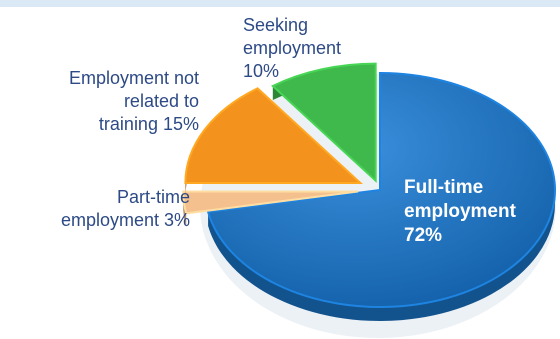  Describe the element at coordinates (423, 235) in the screenshot. I see `label-line: 72%` at that location.